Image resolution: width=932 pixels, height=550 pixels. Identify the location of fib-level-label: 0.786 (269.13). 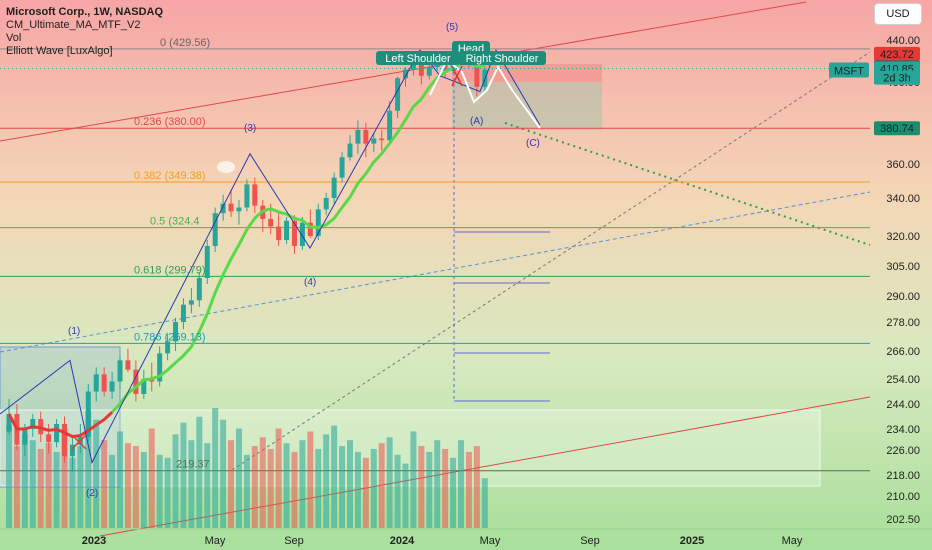
(170, 337).